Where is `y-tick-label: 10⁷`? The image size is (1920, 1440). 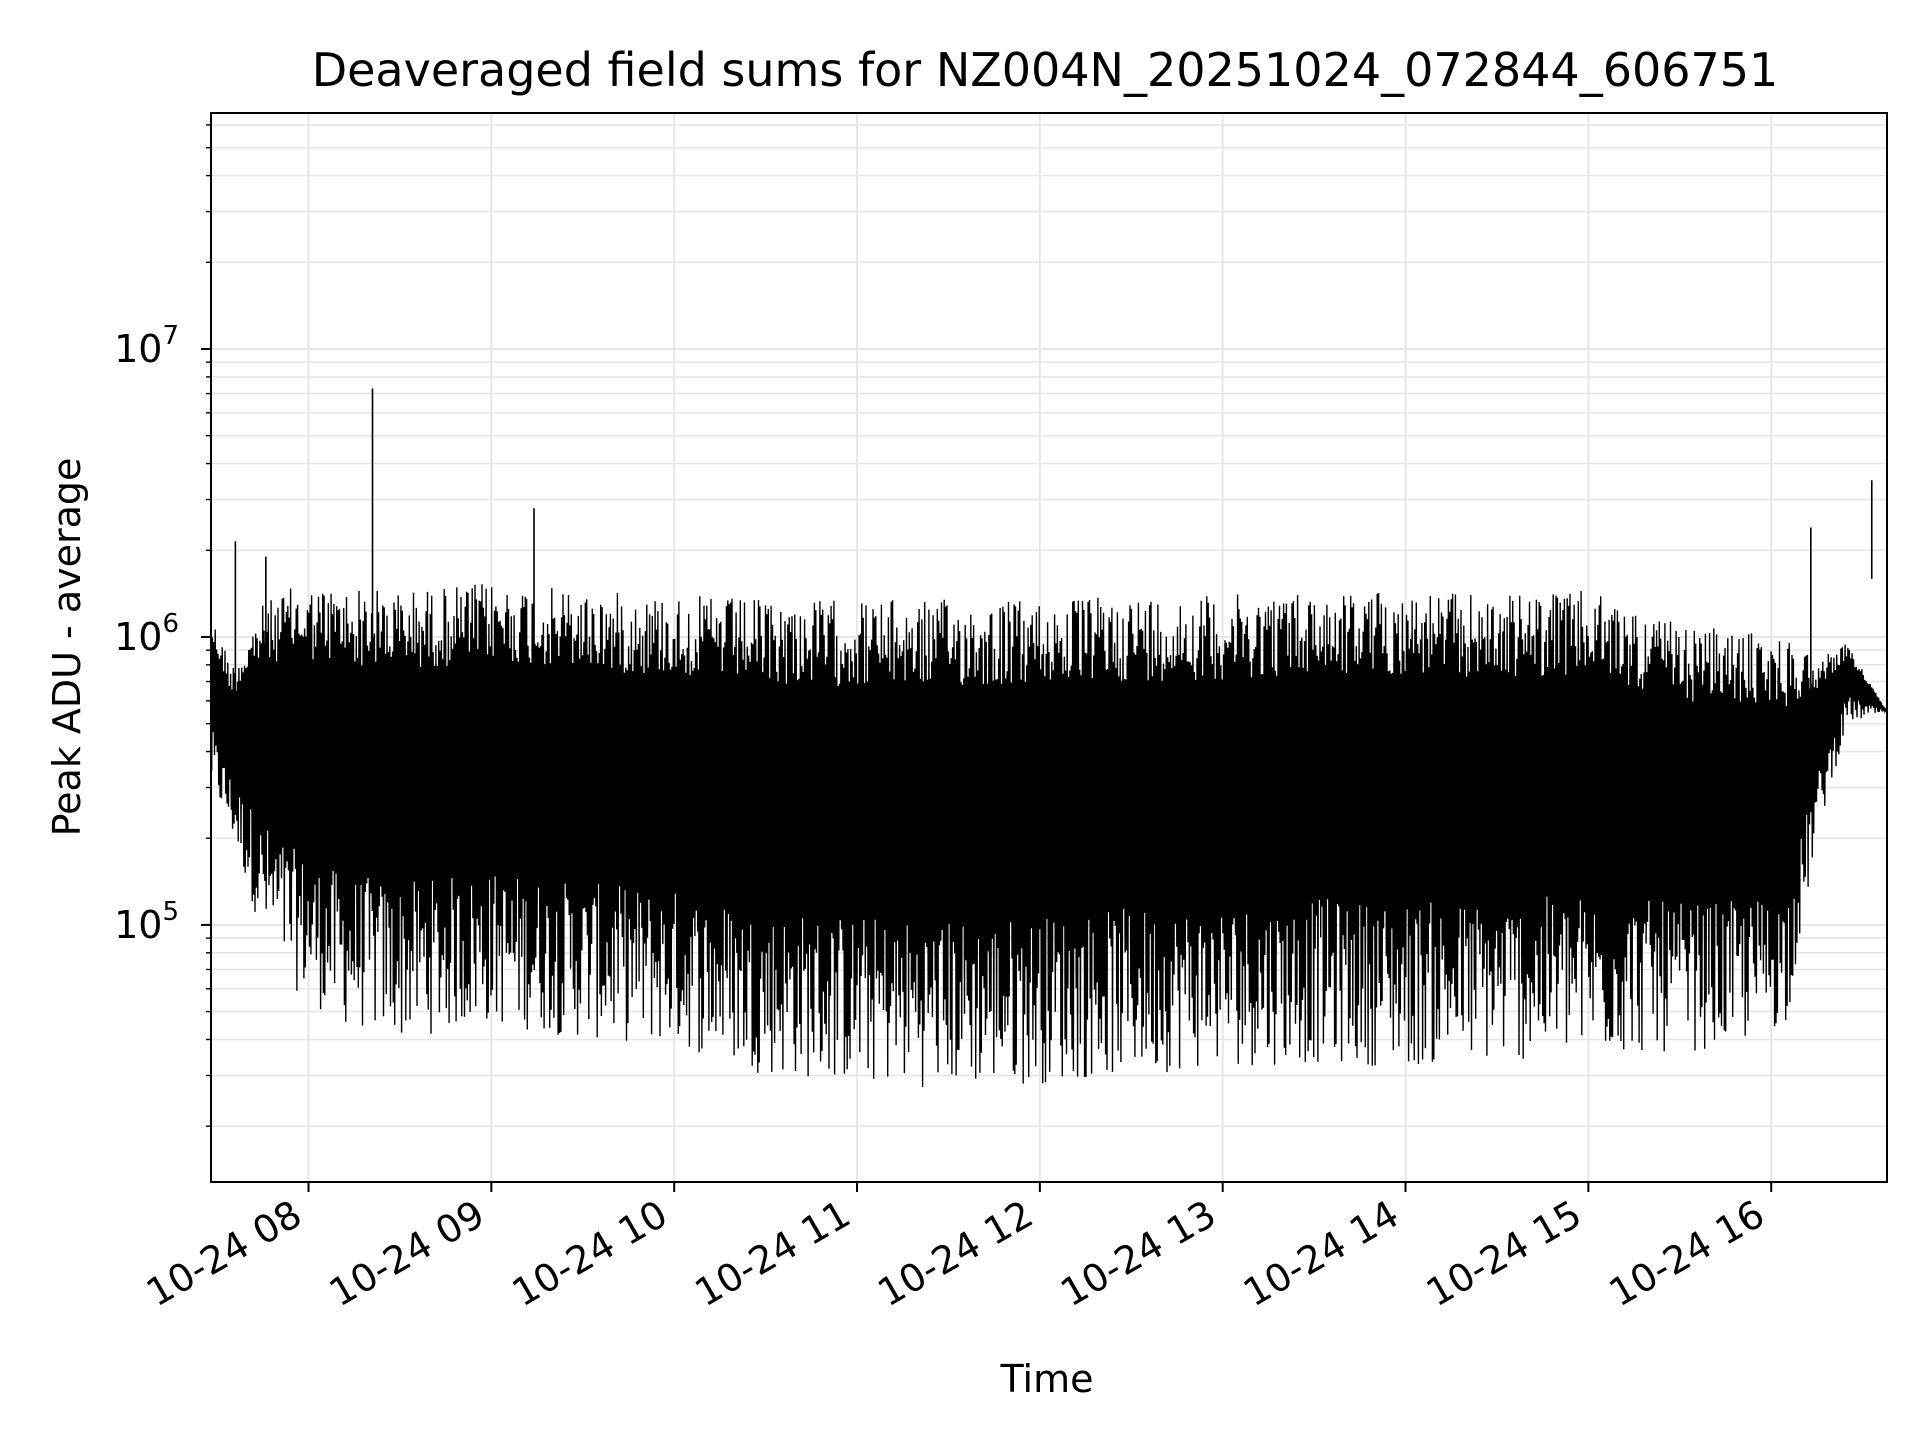 y-tick-label: 10⁷ is located at coordinates (146, 346).